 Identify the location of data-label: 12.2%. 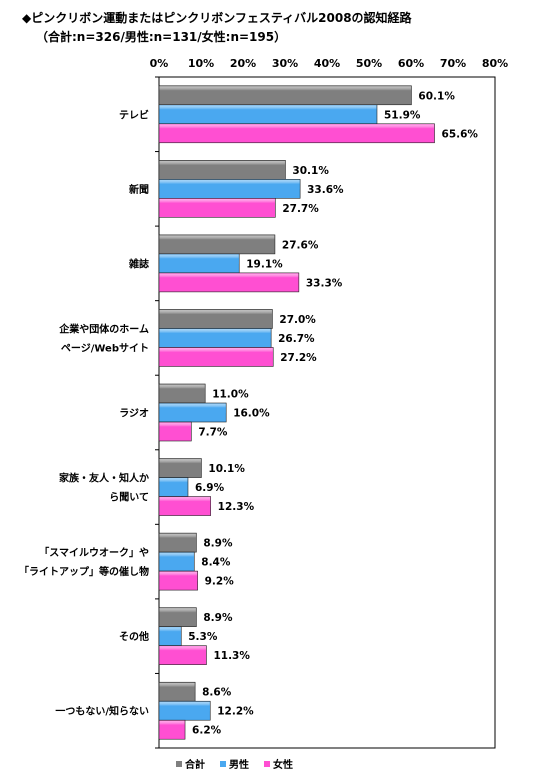
(235, 712).